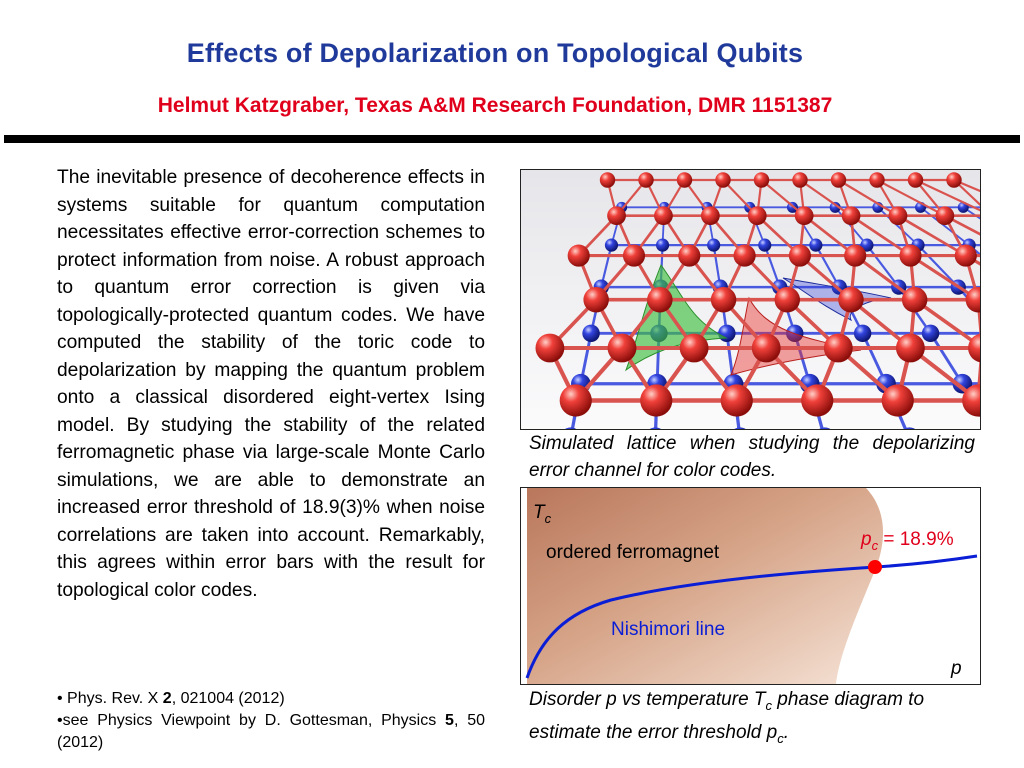 This screenshot has height=768, width=1024. What do you see at coordinates (875, 567) in the screenshot?
I see `critical-point` at bounding box center [875, 567].